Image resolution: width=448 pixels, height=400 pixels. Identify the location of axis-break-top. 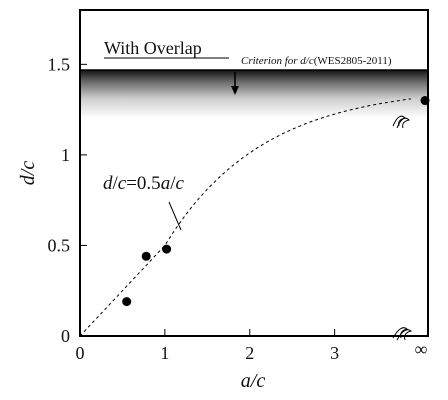
(401, 122).